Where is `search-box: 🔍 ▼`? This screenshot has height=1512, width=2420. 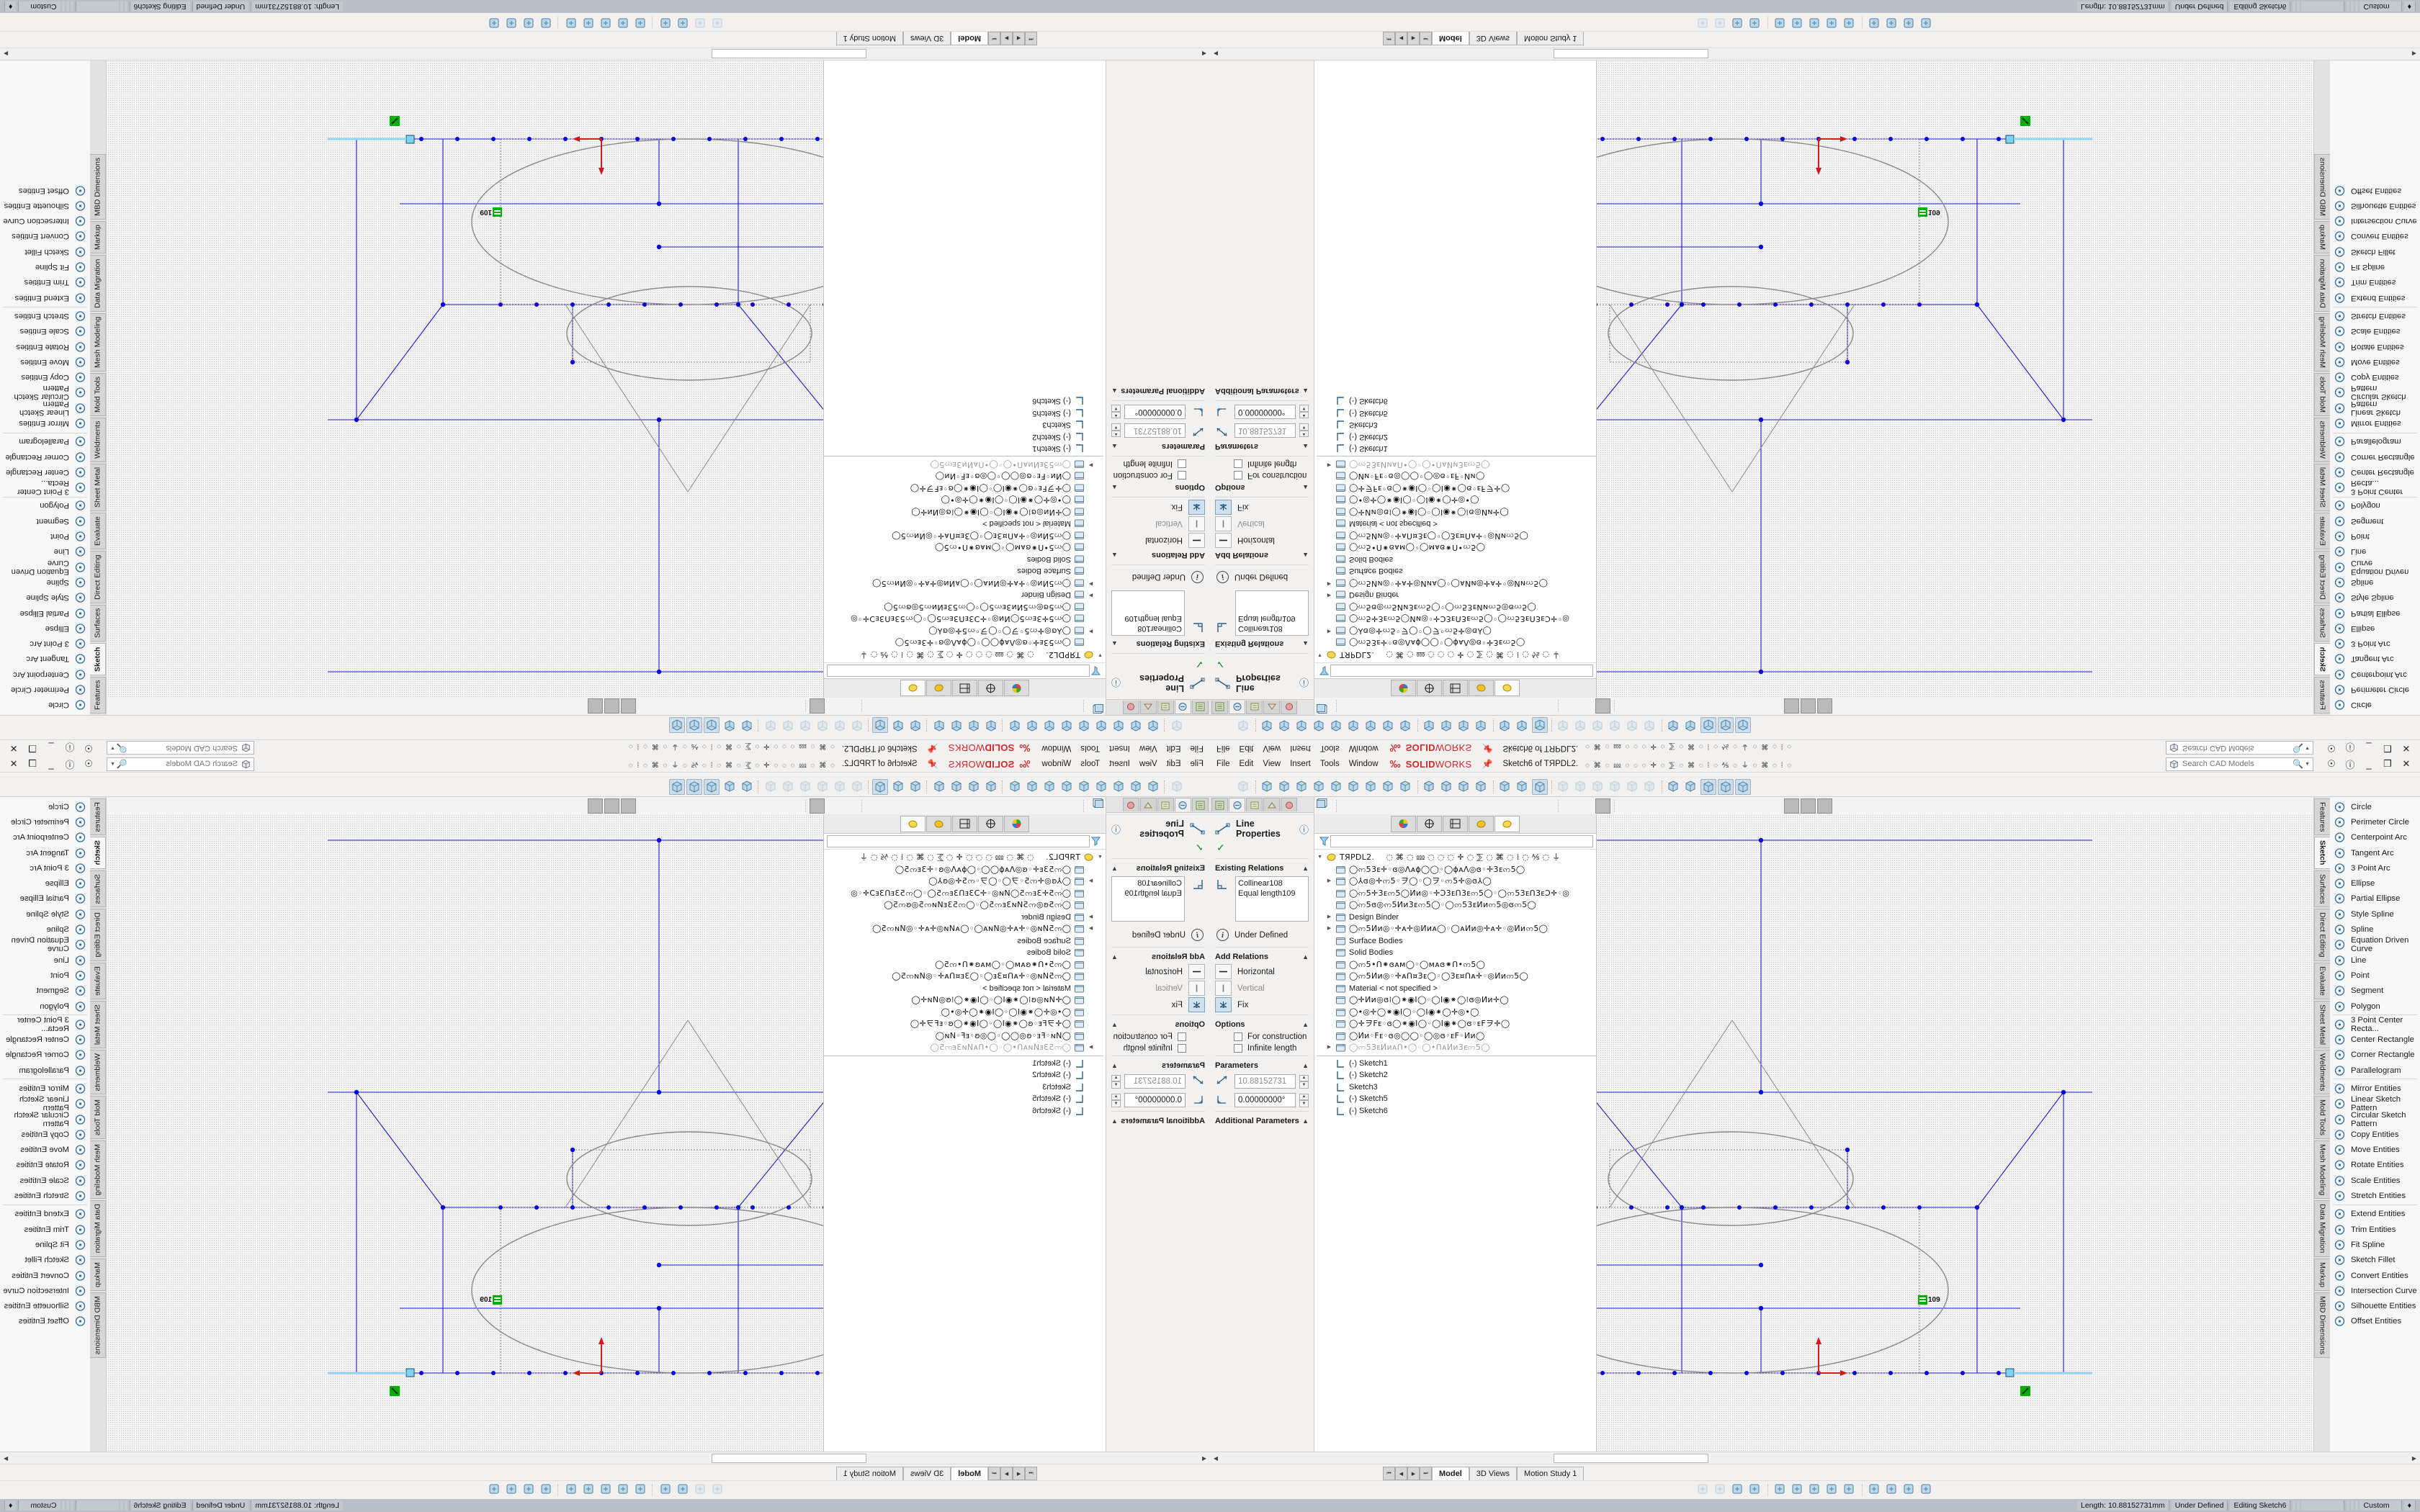
search-box: 🔍 ▼ is located at coordinates (180, 748).